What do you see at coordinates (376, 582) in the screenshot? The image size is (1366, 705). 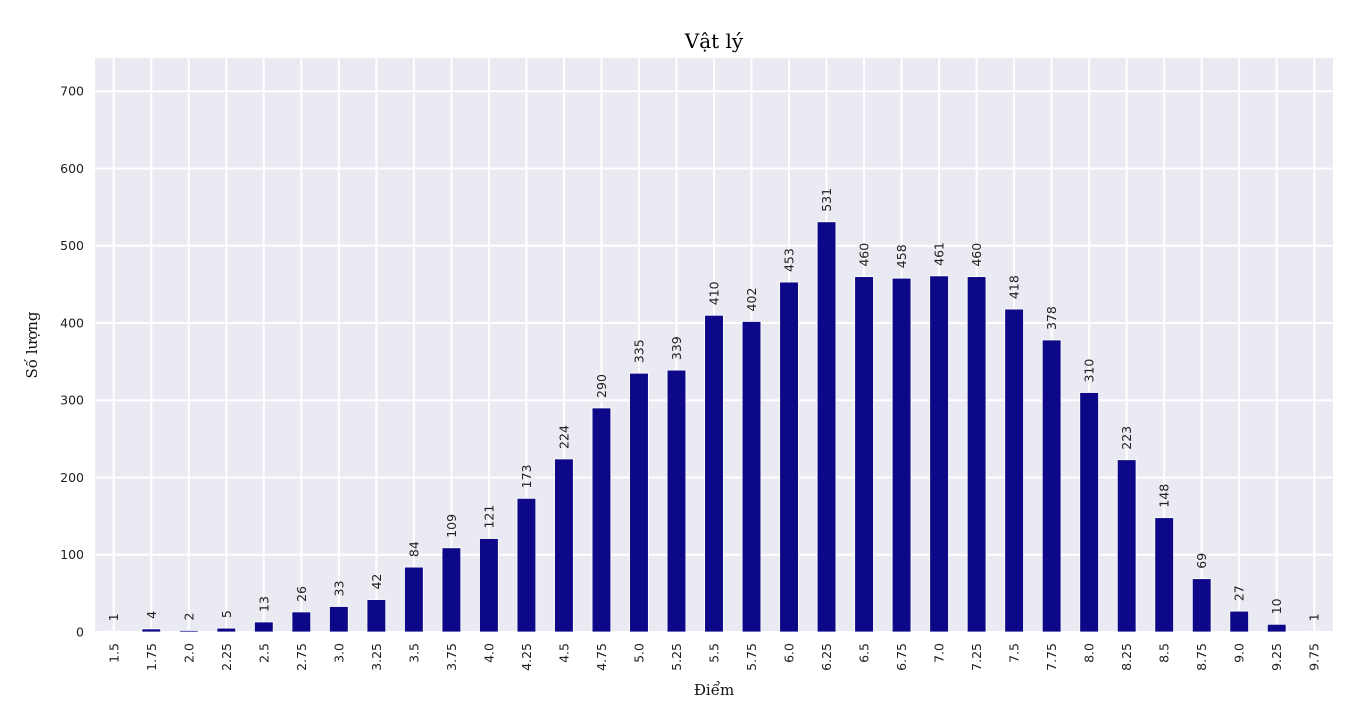 I see `bar-value-label: 42` at bounding box center [376, 582].